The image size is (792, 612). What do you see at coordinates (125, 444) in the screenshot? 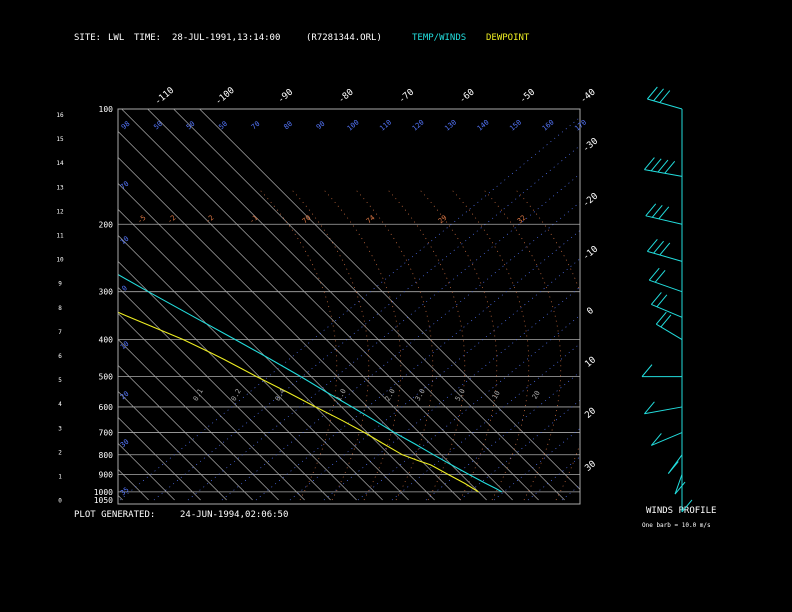
I see `mixing-ratio-left-label: 30` at bounding box center [125, 444].